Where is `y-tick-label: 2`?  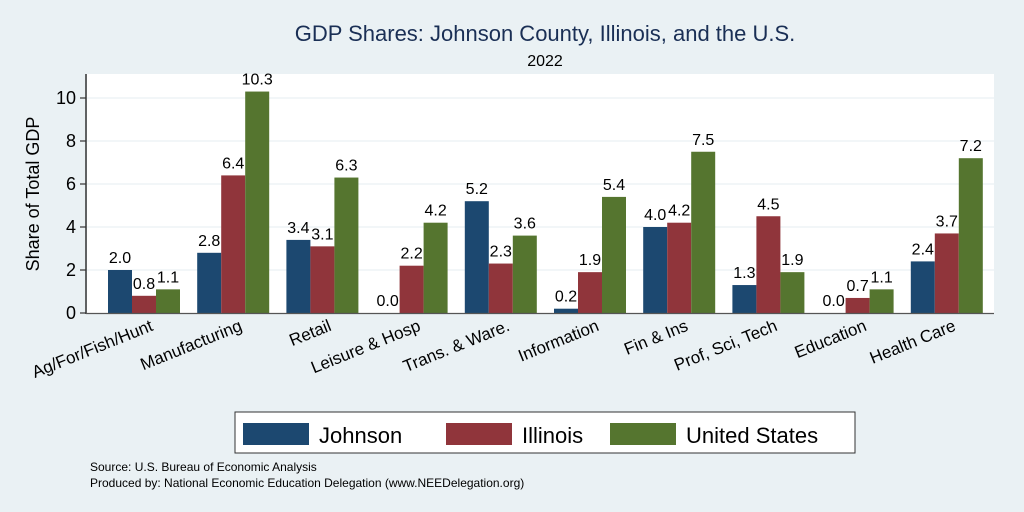 y-tick-label: 2 is located at coordinates (71, 270).